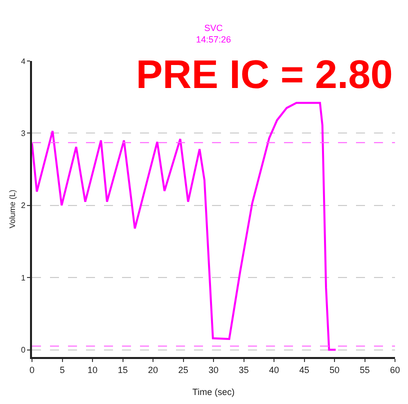 This screenshot has width=408, height=404. I want to click on y-tick-label: 2, so click(23, 205).